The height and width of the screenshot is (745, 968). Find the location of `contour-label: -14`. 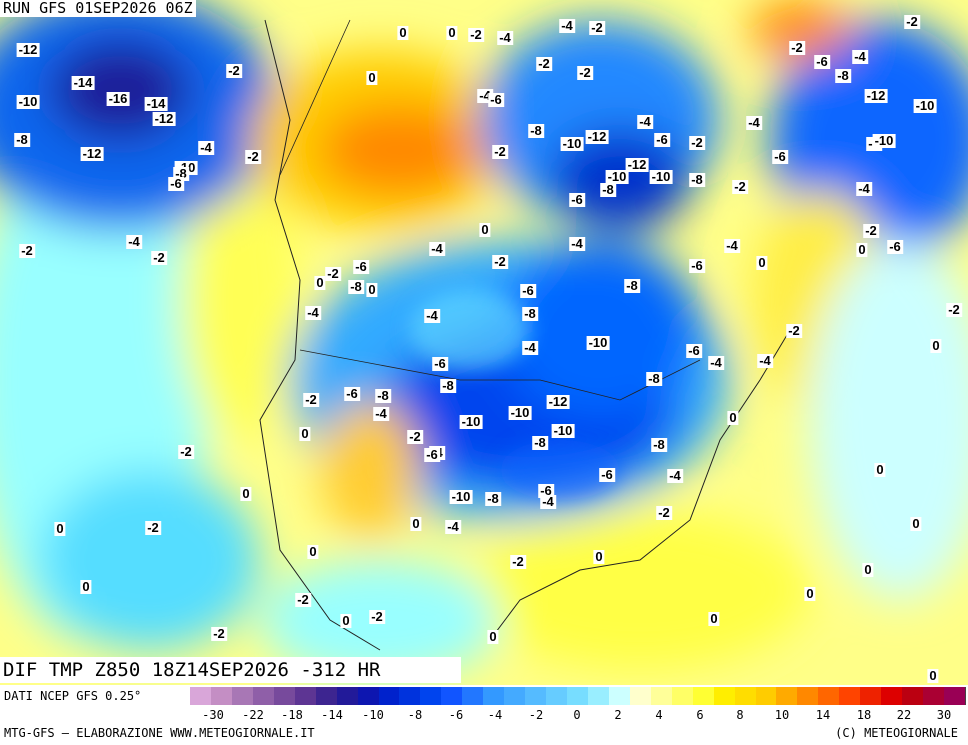

contour-label: -14 is located at coordinates (83, 82).